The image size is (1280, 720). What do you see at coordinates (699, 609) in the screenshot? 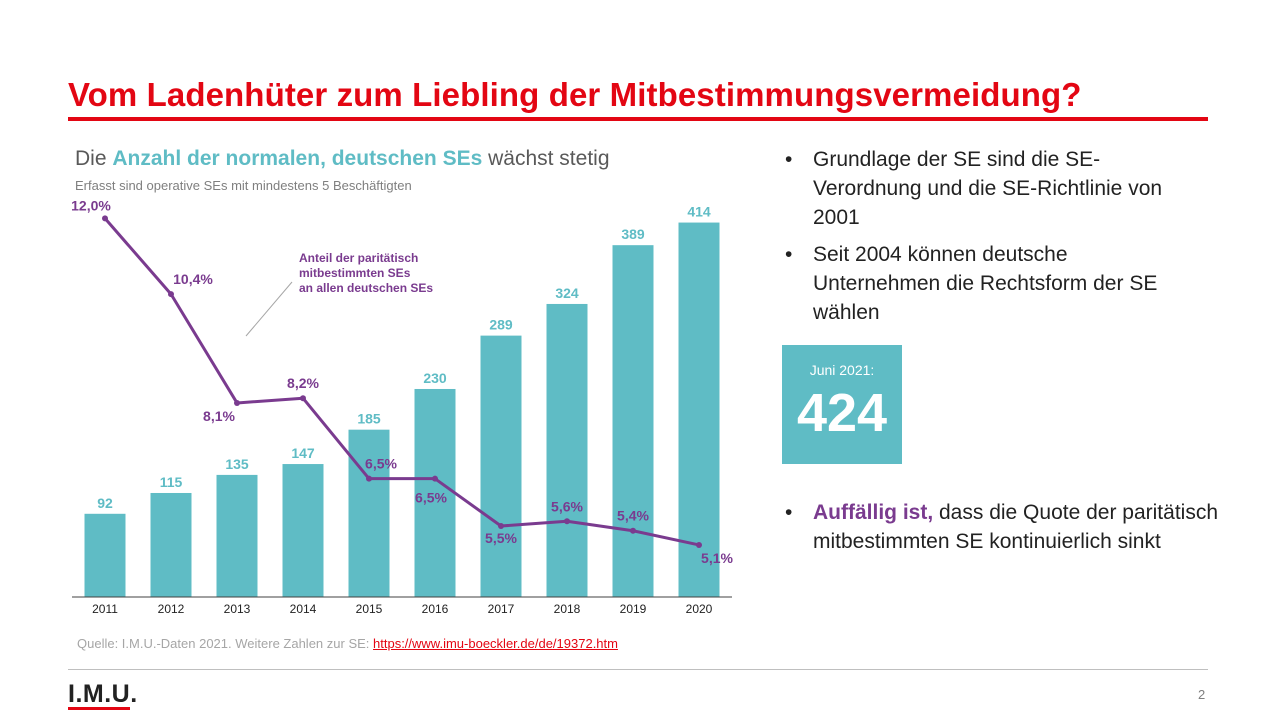
I see `x-tick-label: 2020` at bounding box center [699, 609].